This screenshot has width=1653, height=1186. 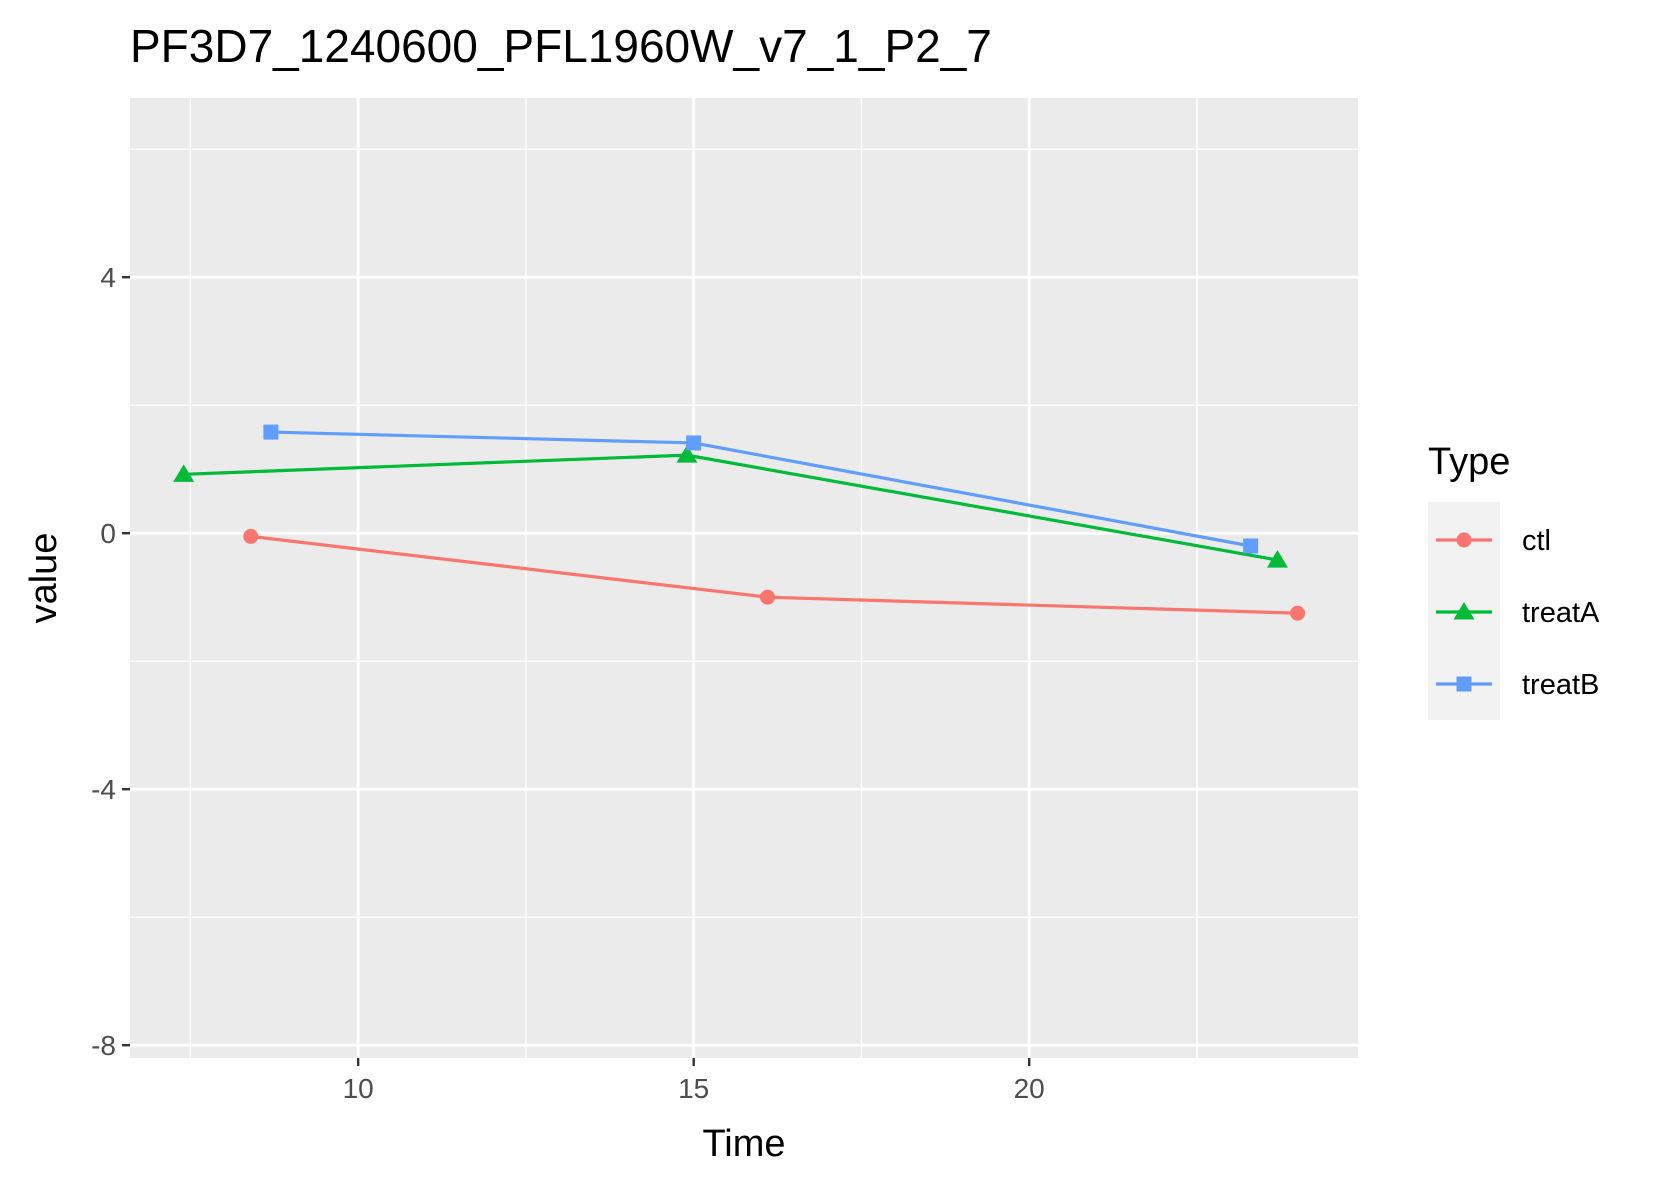 I want to click on x-axis: 10 15 20, so click(x=694, y=1081).